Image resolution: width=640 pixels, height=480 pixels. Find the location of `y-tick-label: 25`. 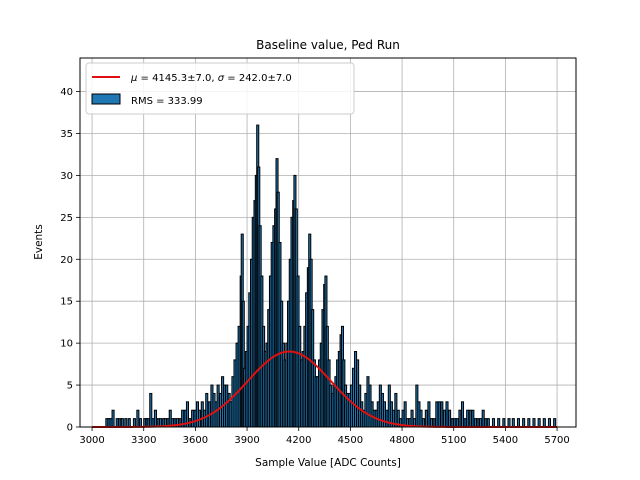

y-tick-label: 25 is located at coordinates (66, 218).